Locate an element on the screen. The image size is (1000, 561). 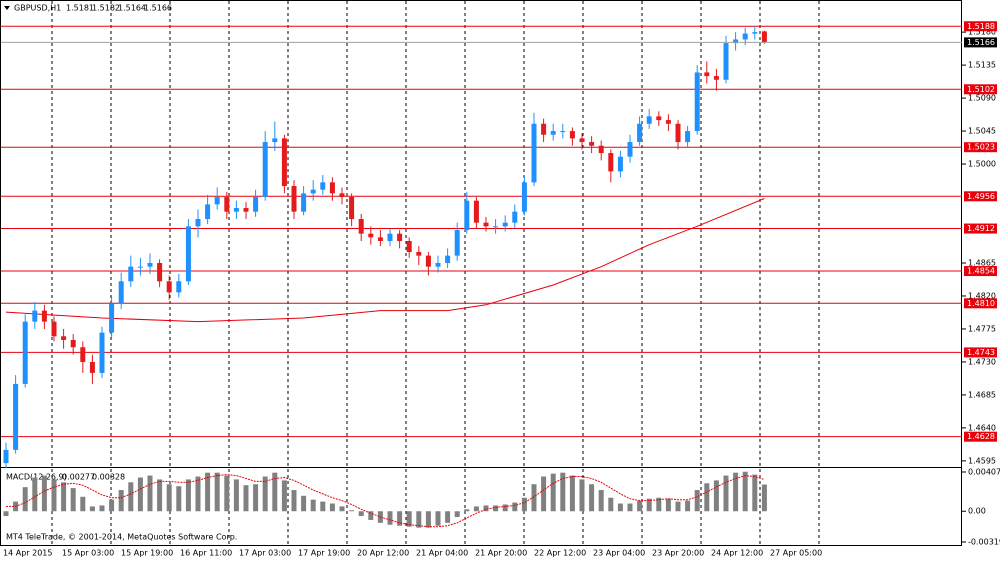
y-tick-label: 1.5135 is located at coordinates (982, 65).